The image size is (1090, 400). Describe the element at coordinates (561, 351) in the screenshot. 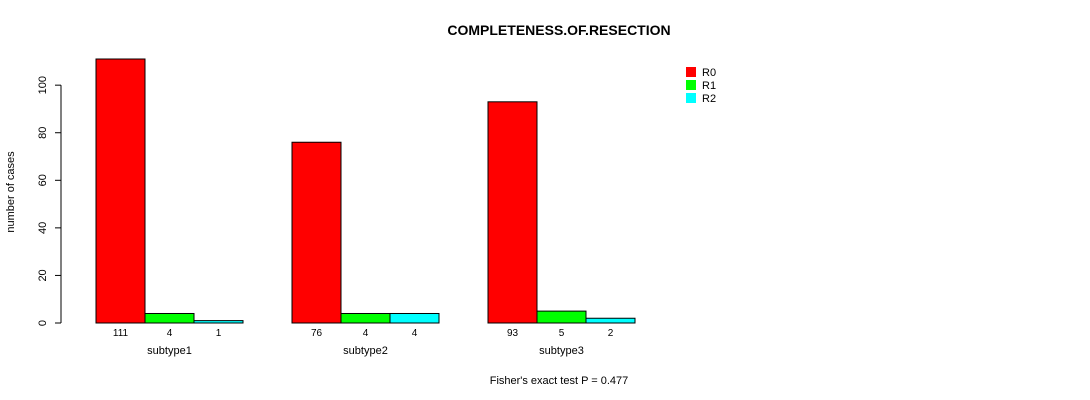

I see `category-label-subtype3: subtype3` at that location.